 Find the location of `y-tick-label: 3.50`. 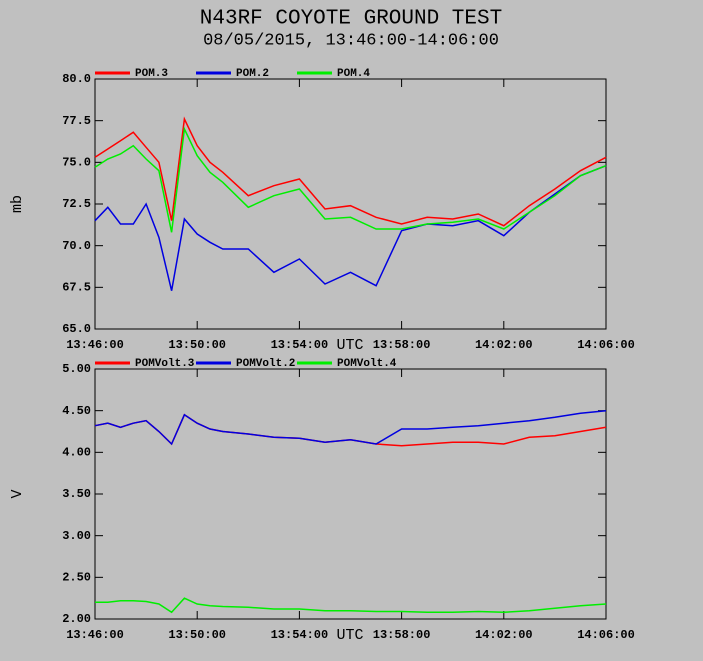

y-tick-label: 3.50 is located at coordinates (76, 494).